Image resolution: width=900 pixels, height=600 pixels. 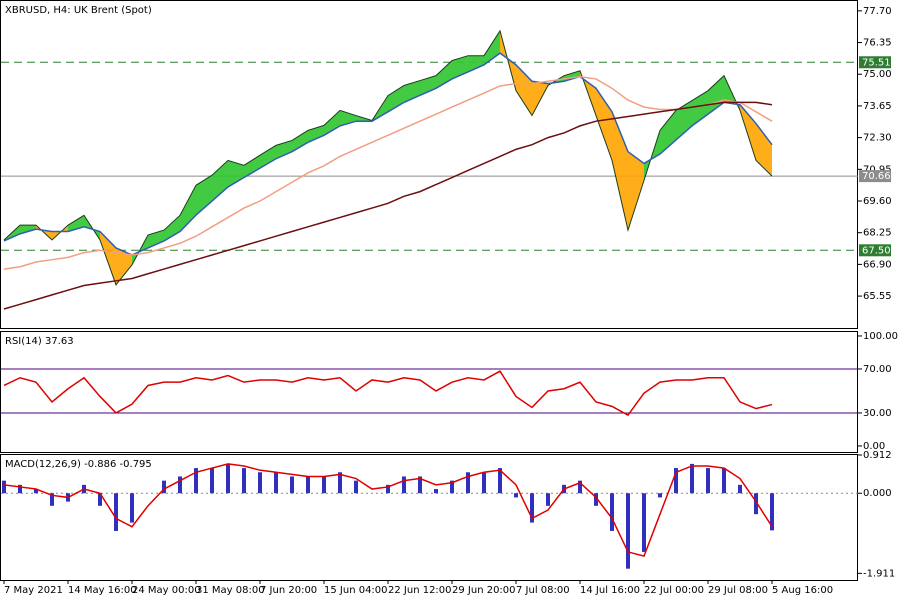 What do you see at coordinates (33, 590) in the screenshot?
I see `x-tick-label: 7 May 2021` at bounding box center [33, 590].